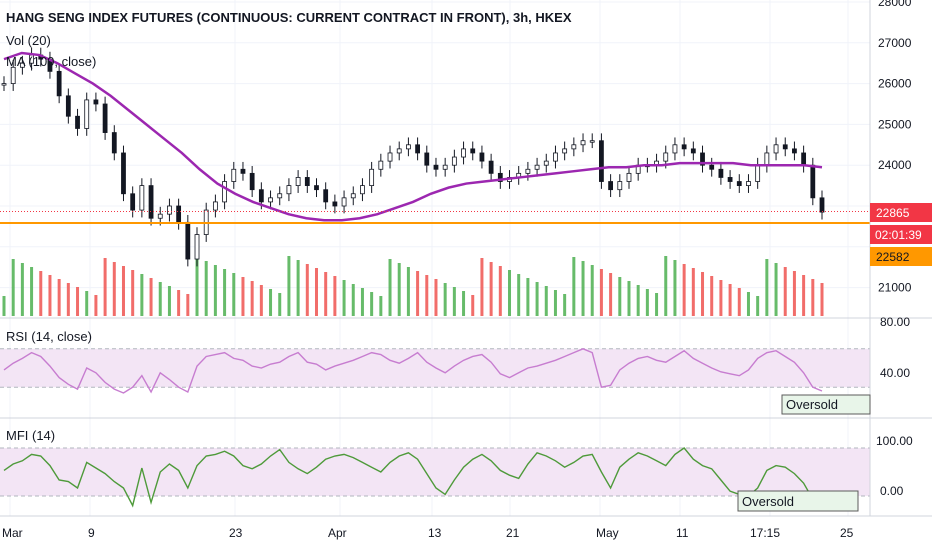 The width and height of the screenshot is (932, 550). Describe the element at coordinates (513, 533) in the screenshot. I see `time-axis-tick: 21` at that location.